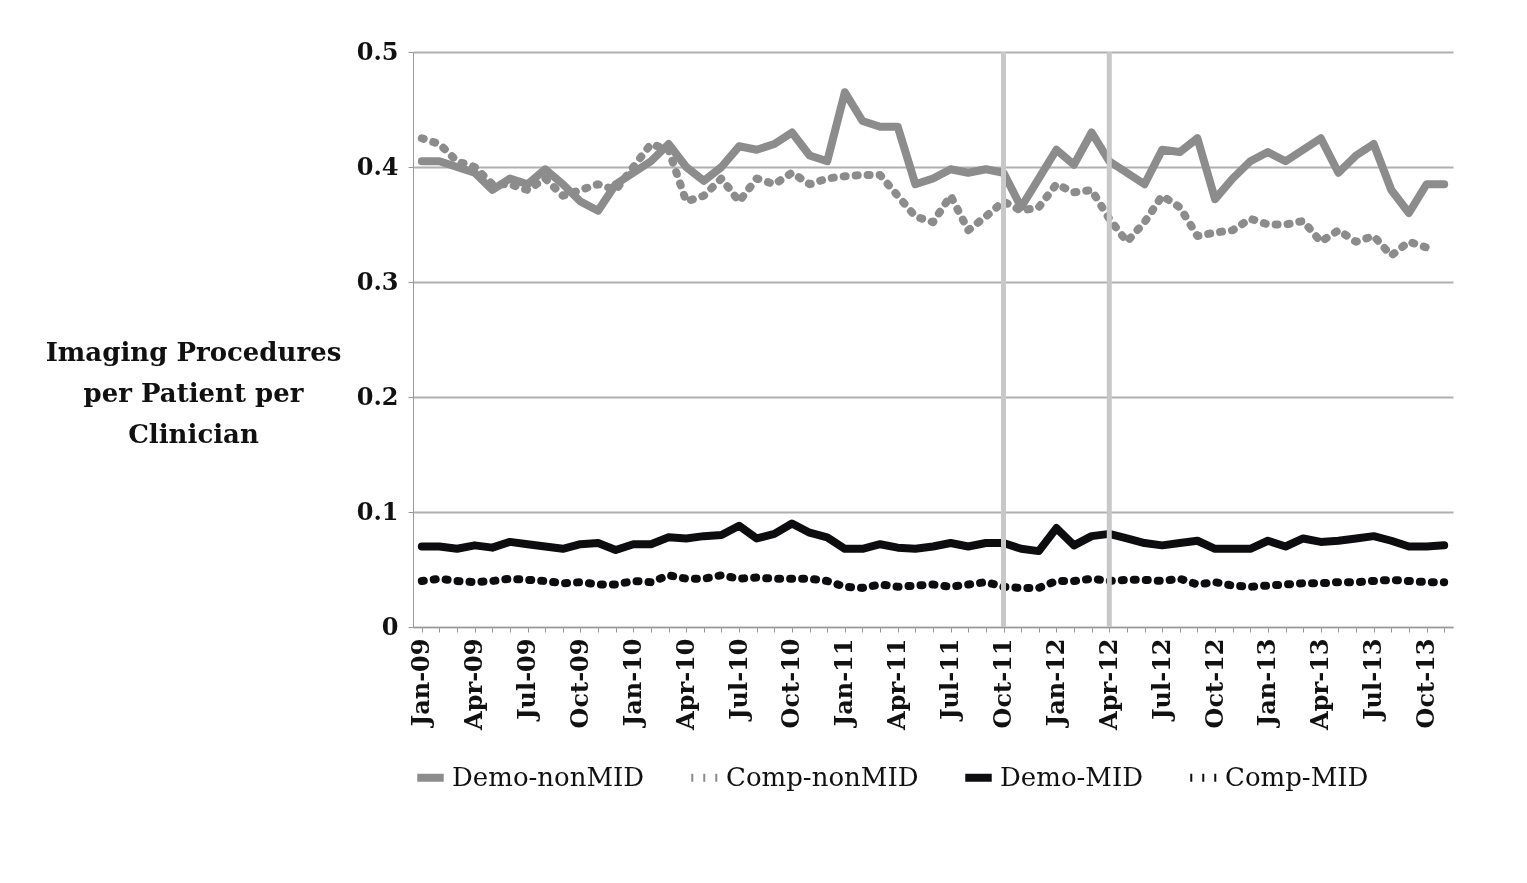 The image size is (1527, 883). What do you see at coordinates (377, 396) in the screenshot?
I see `y-tick-label: 0.2` at bounding box center [377, 396].